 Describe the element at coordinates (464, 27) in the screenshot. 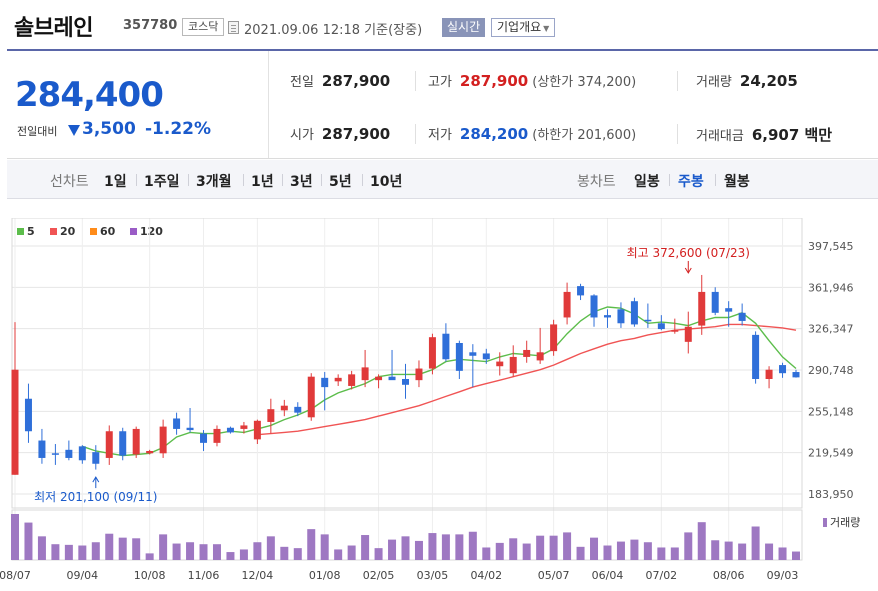

I see `realtime-button: 실시간` at that location.